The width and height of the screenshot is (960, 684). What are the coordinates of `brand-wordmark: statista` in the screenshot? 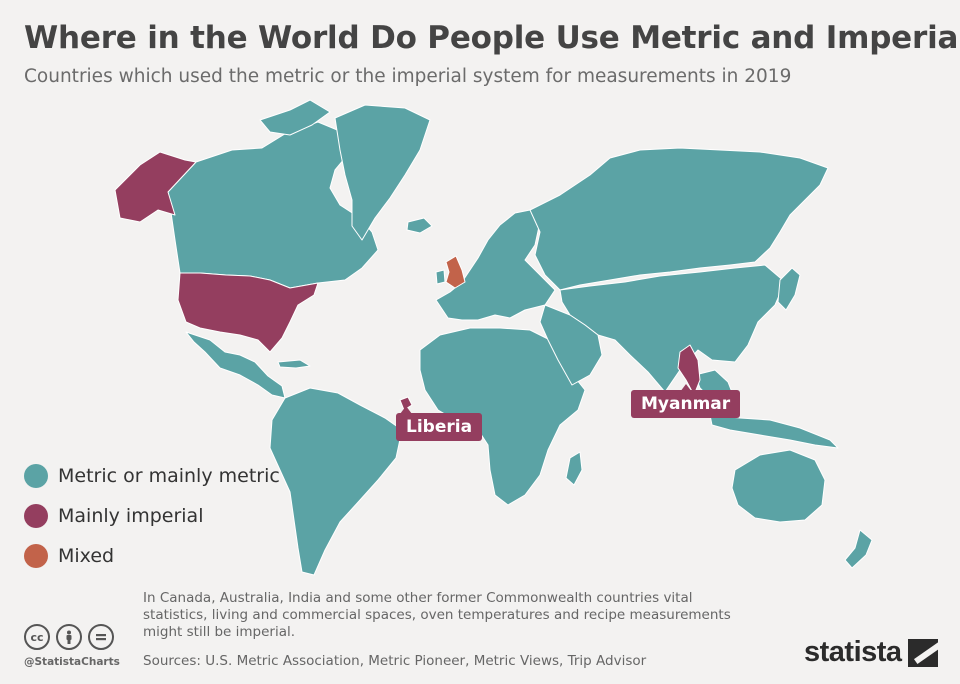 It's located at (853, 652).